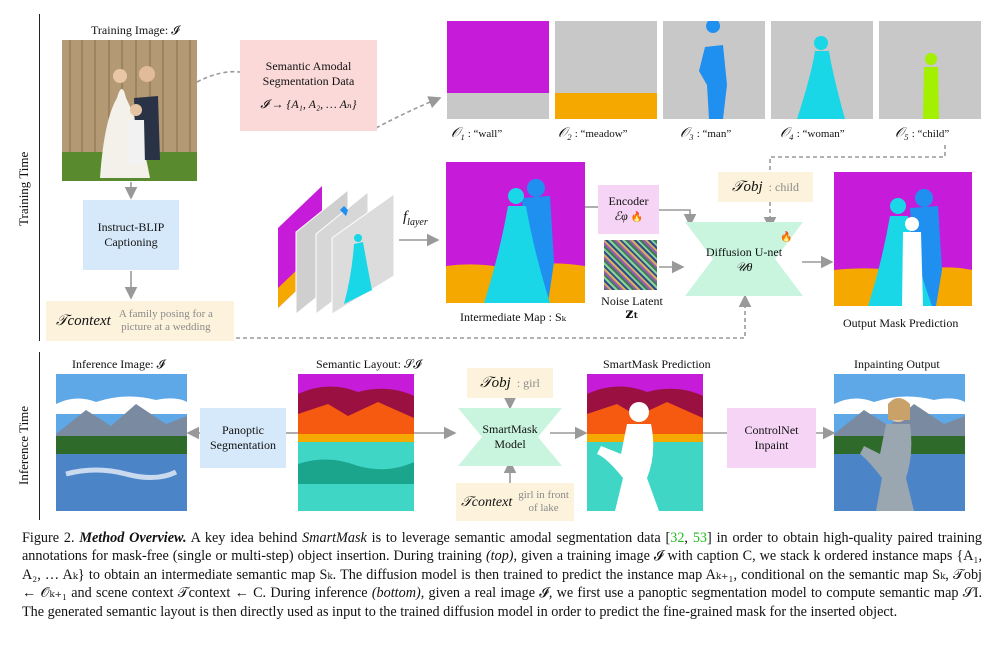  What do you see at coordinates (135, 30) in the screenshot?
I see `training-image-label: Training Image: 𝓘` at bounding box center [135, 30].